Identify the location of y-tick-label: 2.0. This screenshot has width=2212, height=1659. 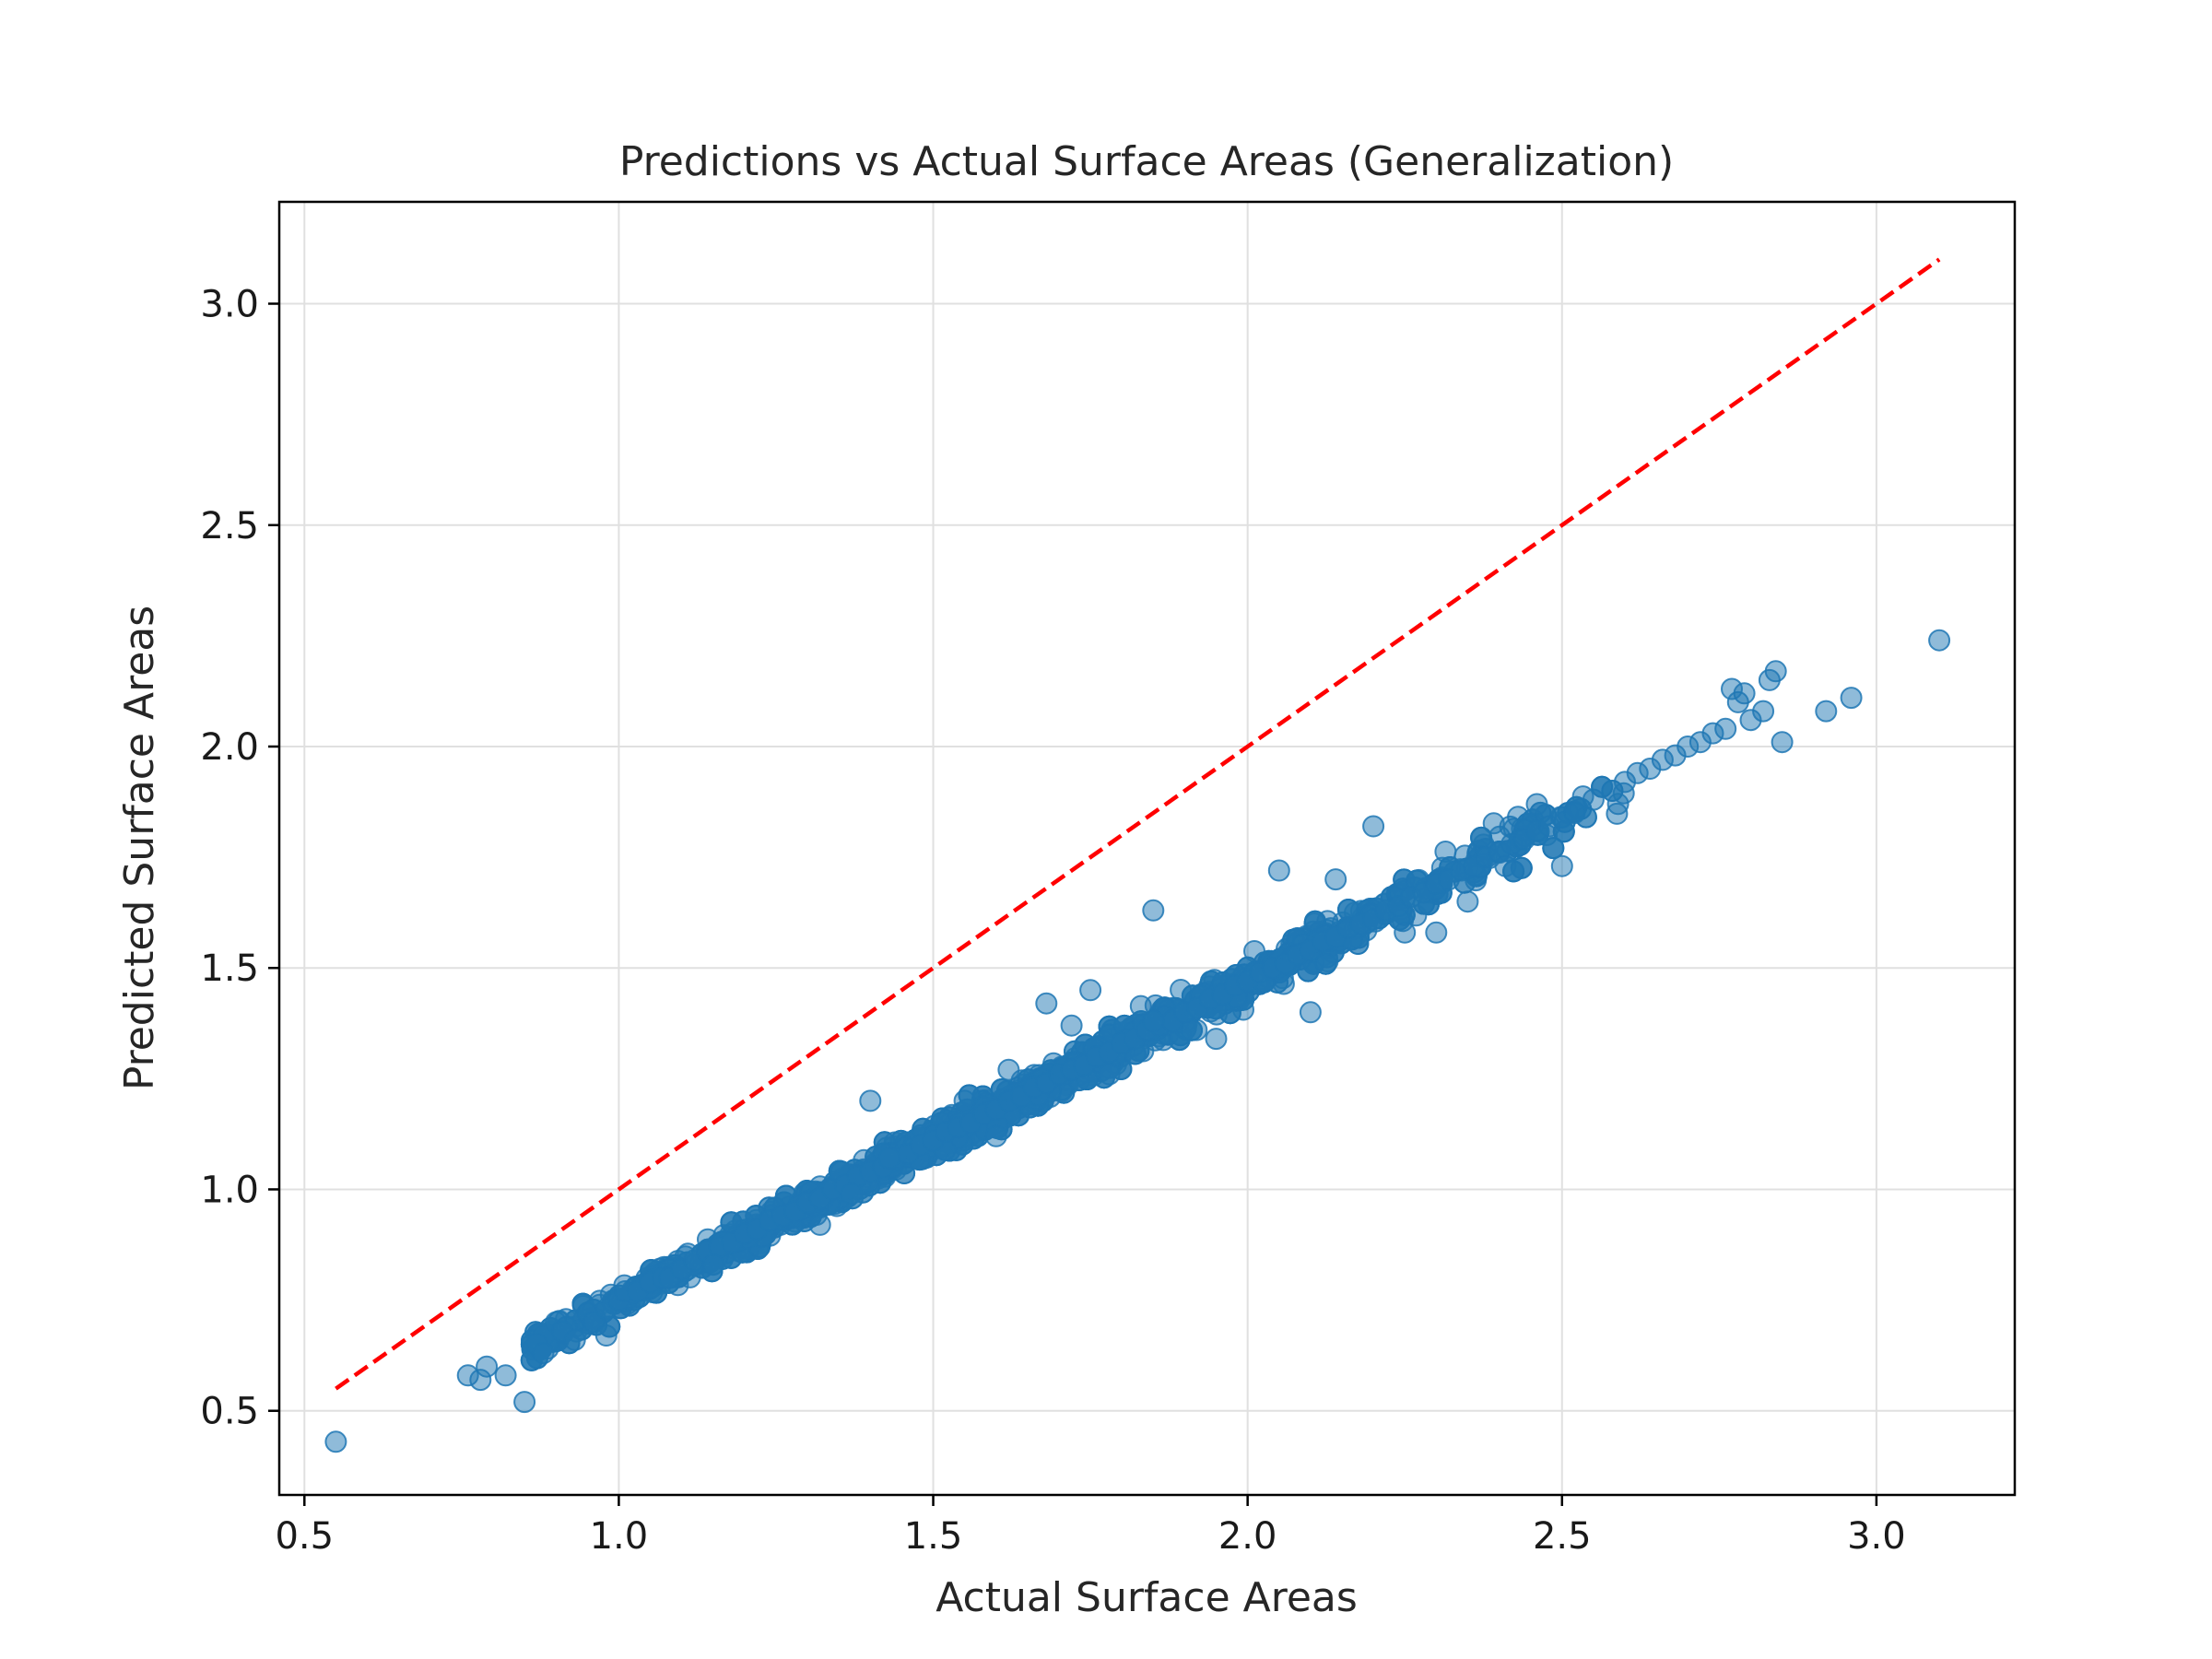
(229, 747).